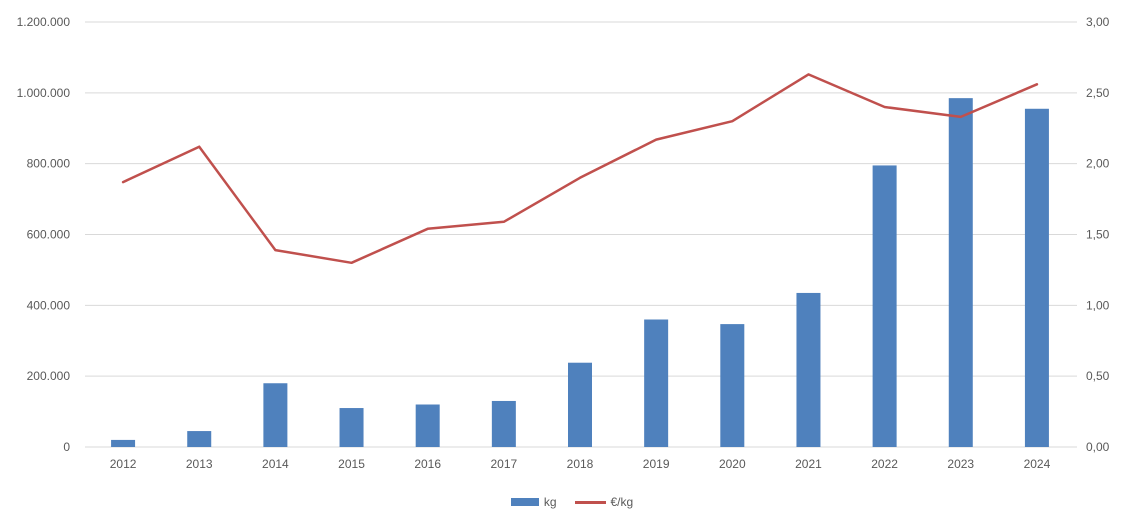  What do you see at coordinates (351, 464) in the screenshot?
I see `x-axis-tick-label: 2015` at bounding box center [351, 464].